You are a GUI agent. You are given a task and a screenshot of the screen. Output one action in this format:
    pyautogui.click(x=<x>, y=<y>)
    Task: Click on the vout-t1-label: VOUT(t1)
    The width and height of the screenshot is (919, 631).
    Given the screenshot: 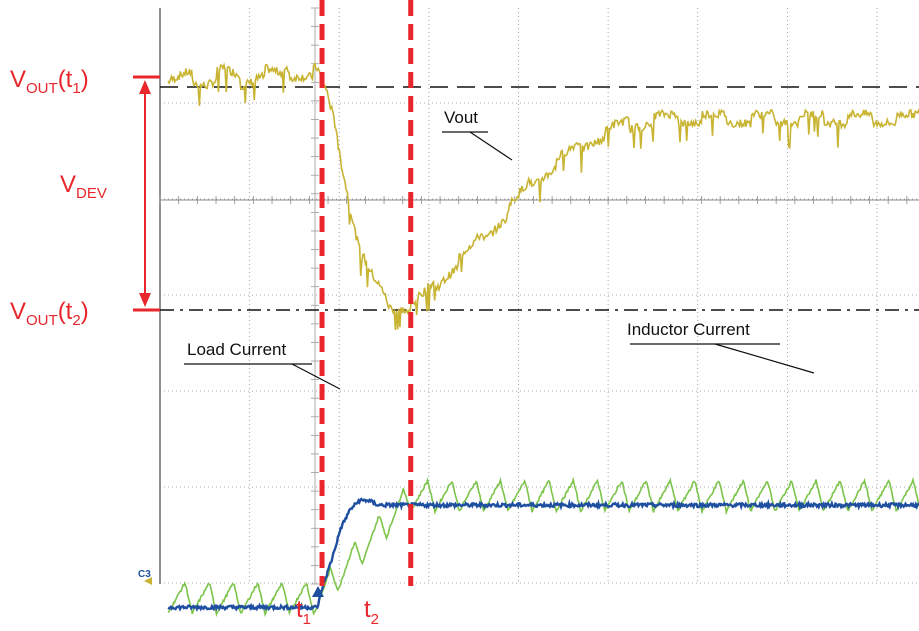 What is the action you would take?
    pyautogui.click(x=49, y=81)
    